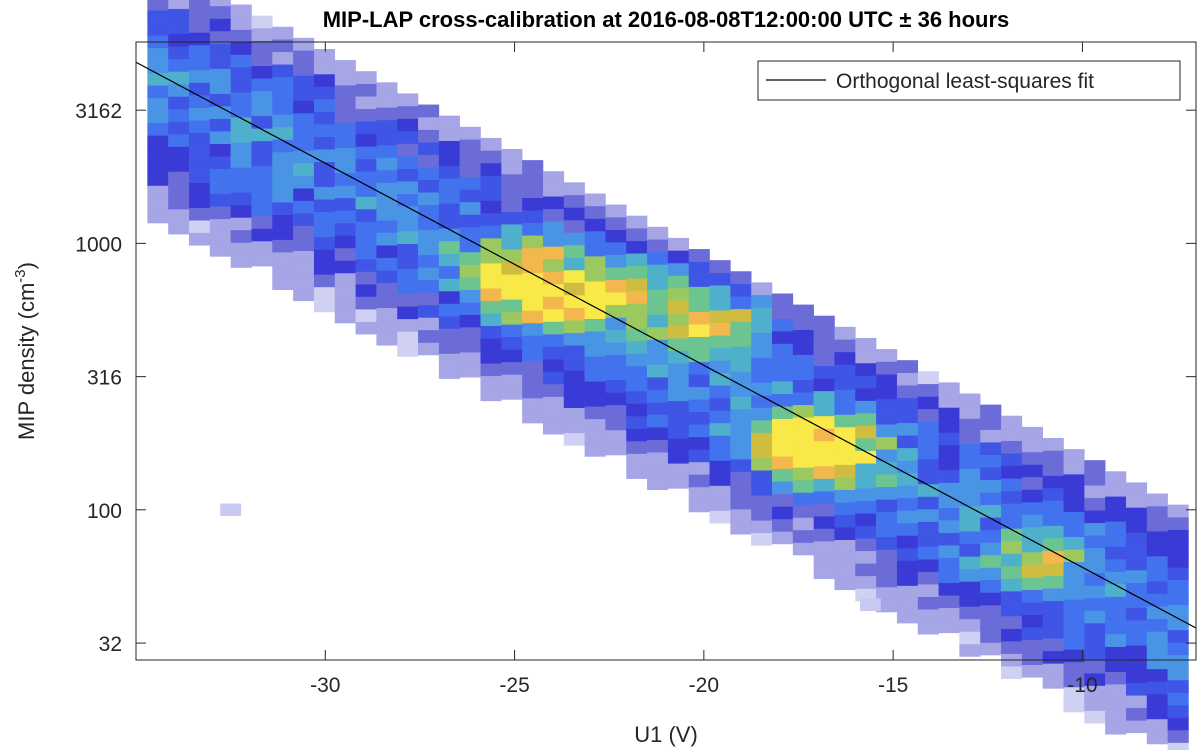 Image resolution: width=1200 pixels, height=755 pixels. What do you see at coordinates (704, 685) in the screenshot?
I see `x-tick-label: -20` at bounding box center [704, 685].